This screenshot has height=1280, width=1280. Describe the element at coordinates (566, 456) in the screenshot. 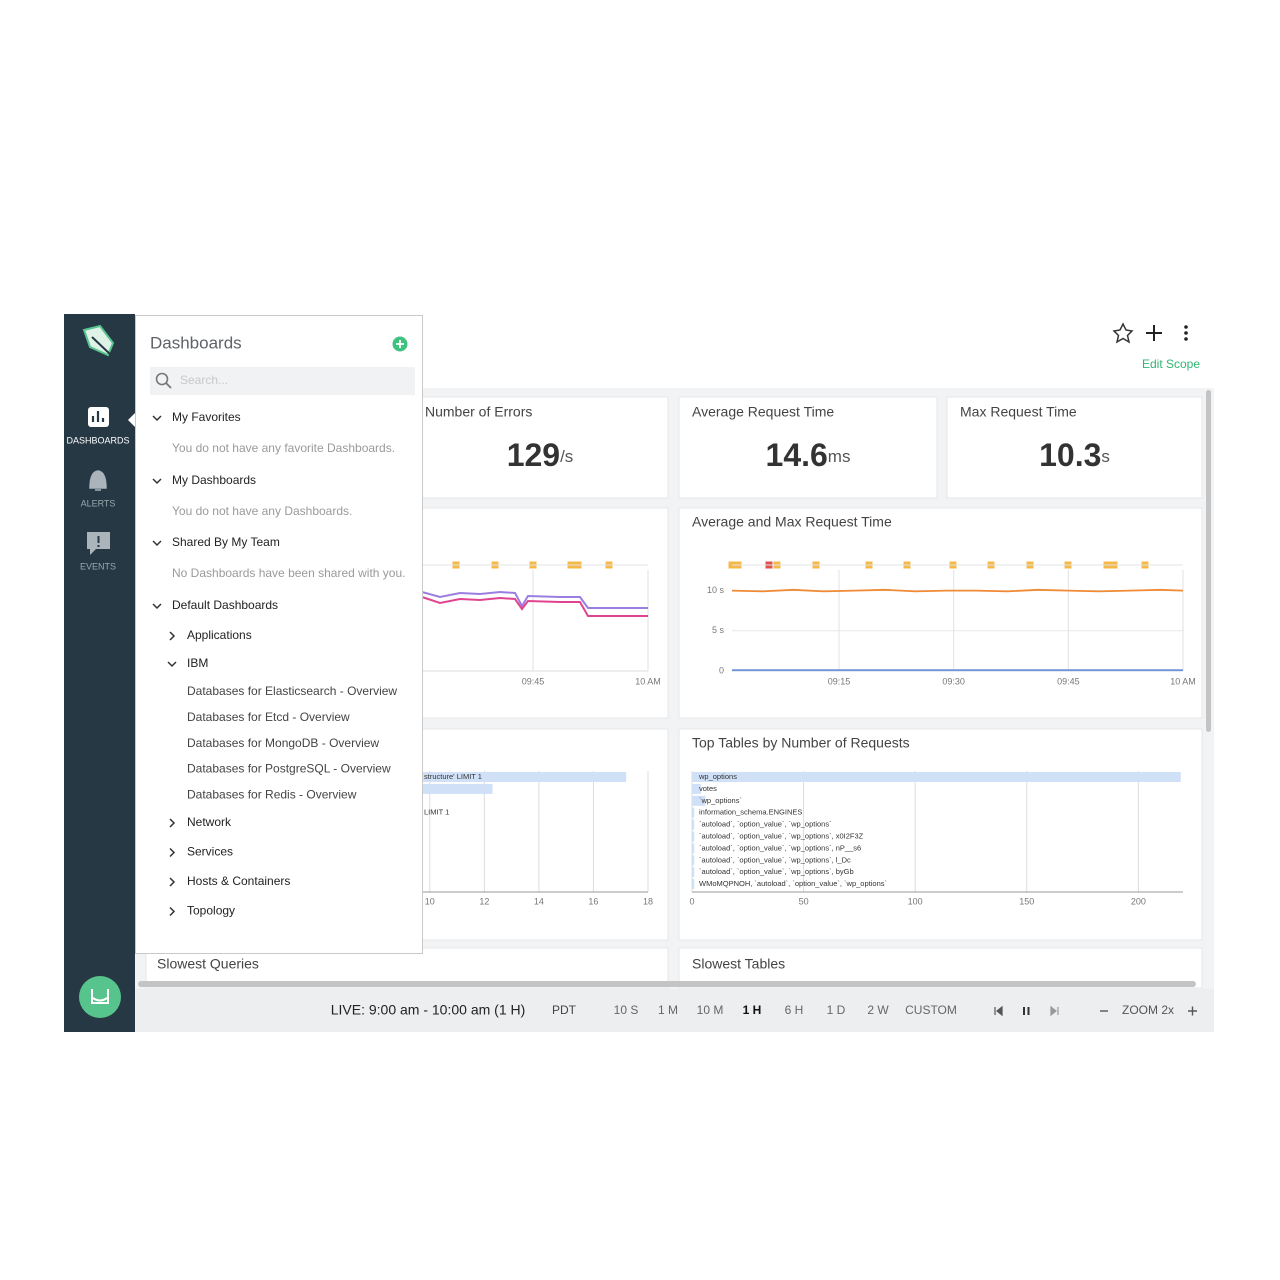

I see `tile-unit: /s` at that location.